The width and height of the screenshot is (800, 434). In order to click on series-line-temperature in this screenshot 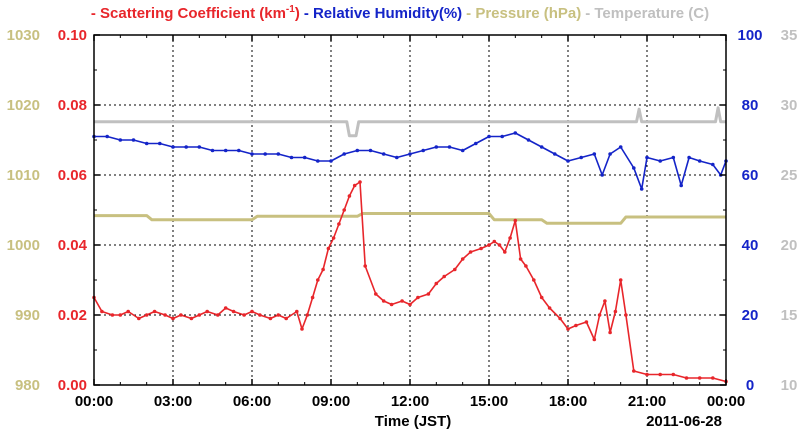, I will do `click(410, 122)`.